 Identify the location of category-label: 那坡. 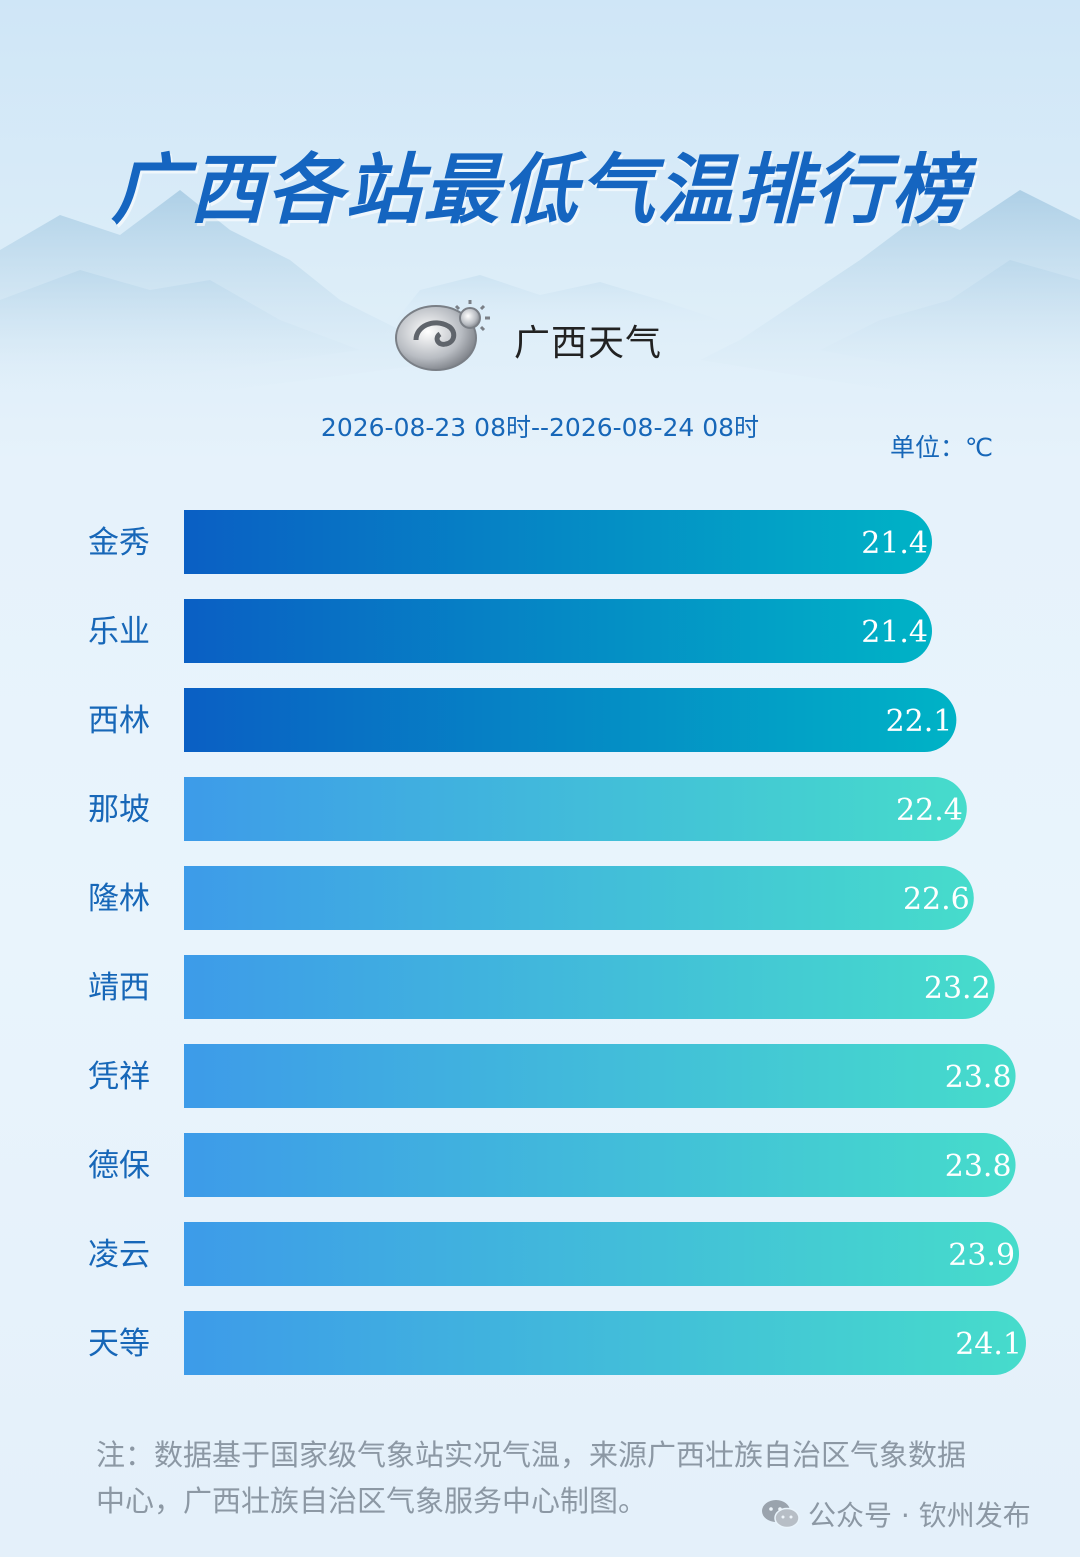
(119, 810).